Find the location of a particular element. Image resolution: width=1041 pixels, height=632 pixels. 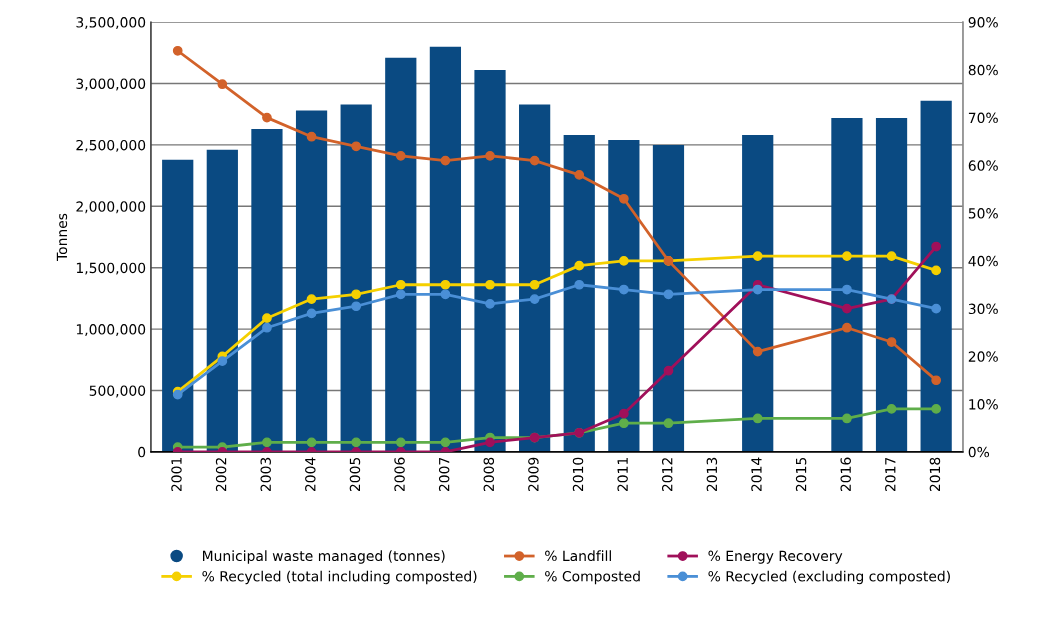

x-tick-label: 2011 is located at coordinates (622, 475).